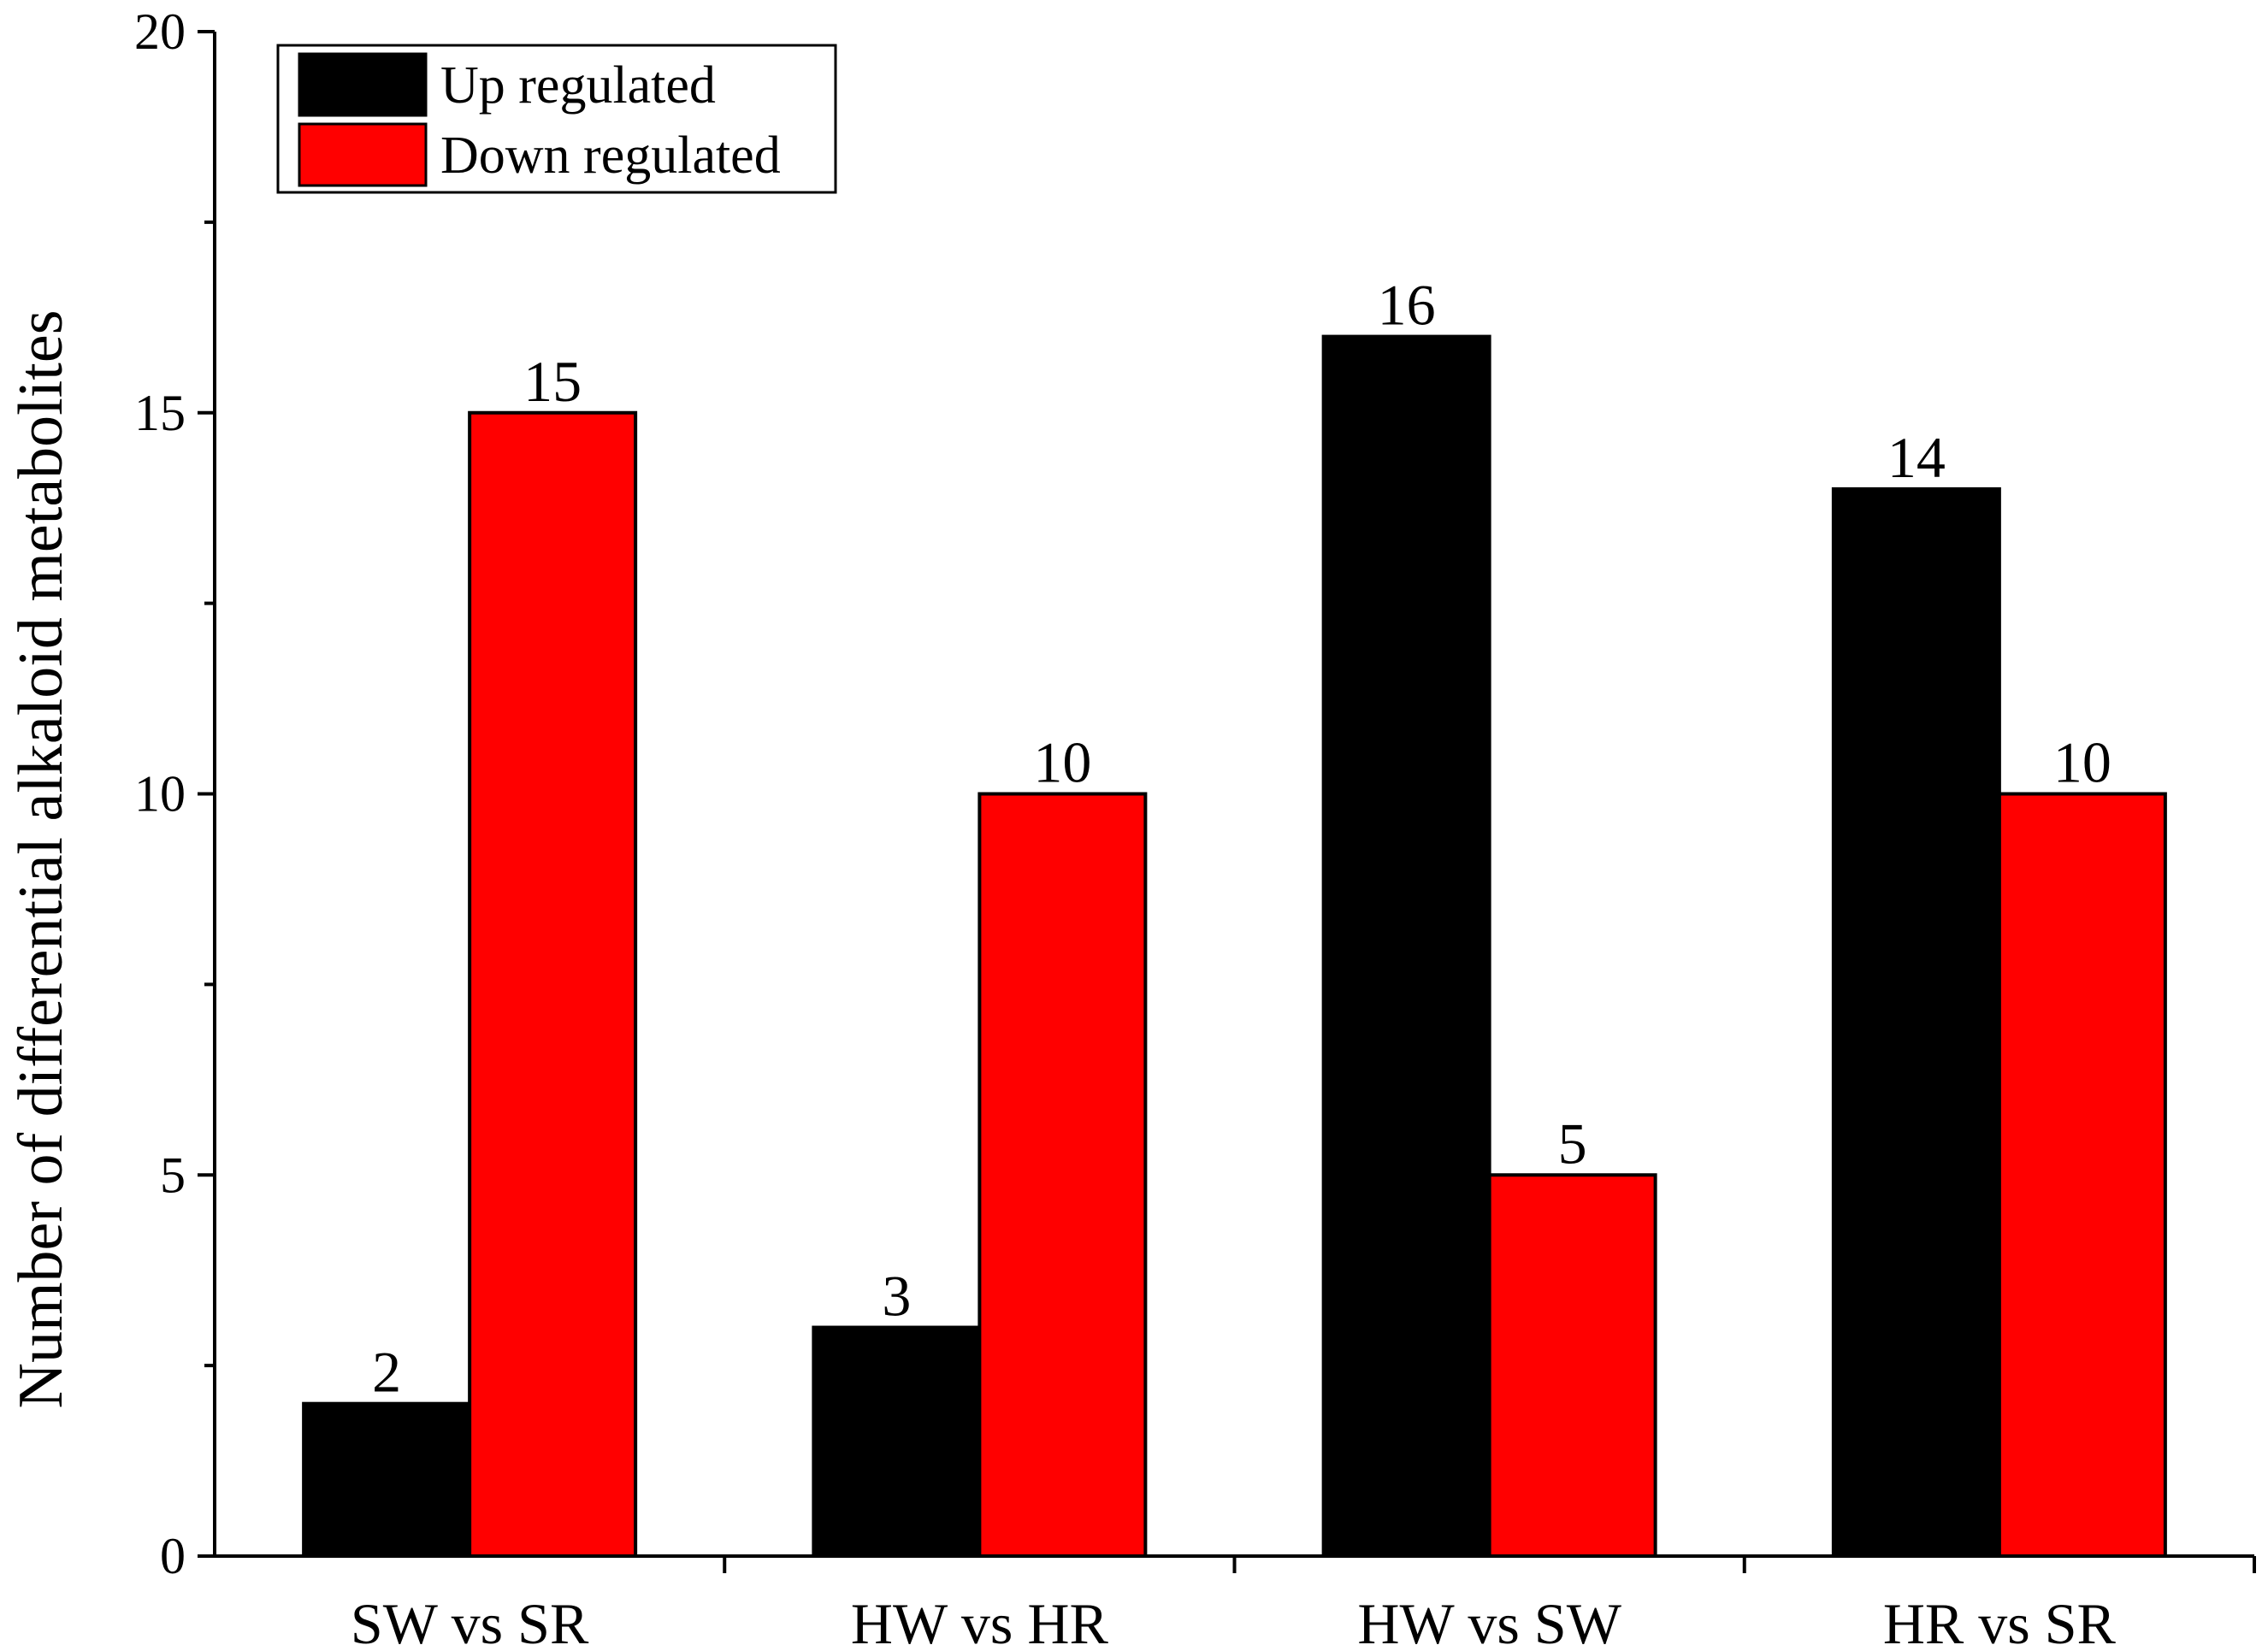 This screenshot has width=2268, height=1645. Describe the element at coordinates (556, 119) in the screenshot. I see `legend: Up regulated Down regulated` at that location.